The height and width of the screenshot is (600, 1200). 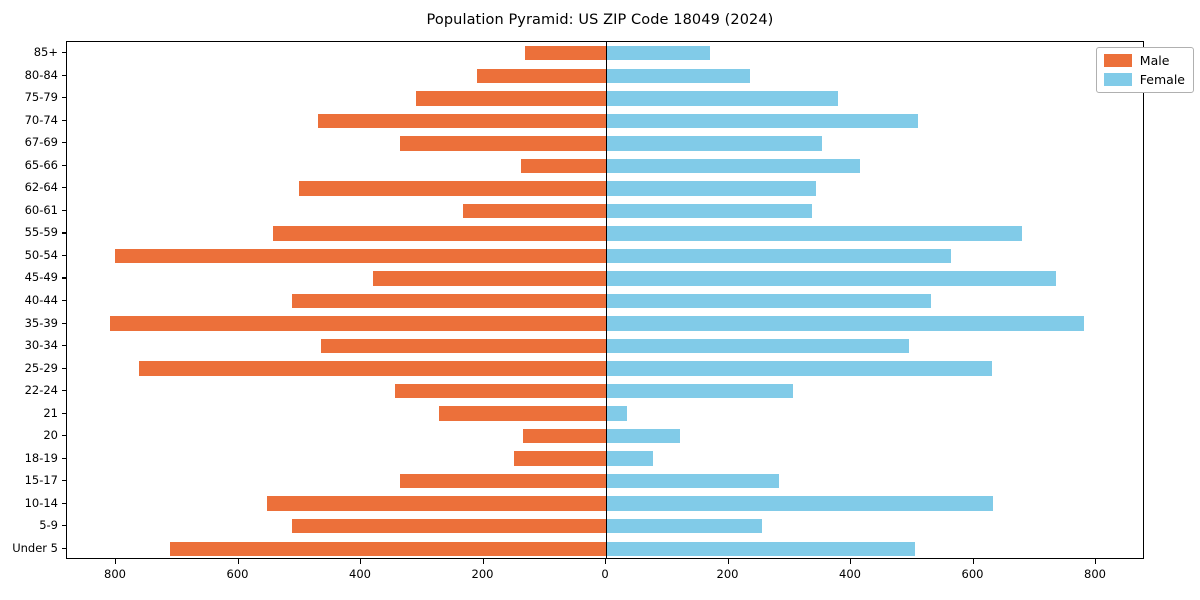 I want to click on y-tick-label-10-14: 10-14, so click(x=41, y=502).